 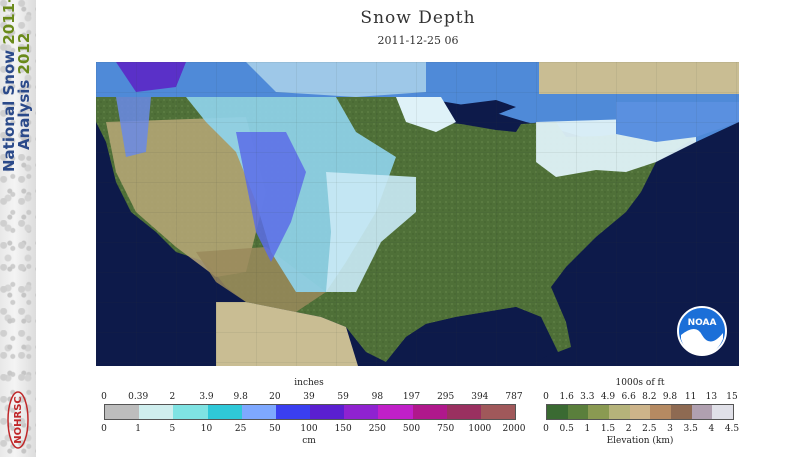 What do you see at coordinates (411, 397) in the screenshot?
I see `snow-legend-tick-label: 197` at bounding box center [411, 397].